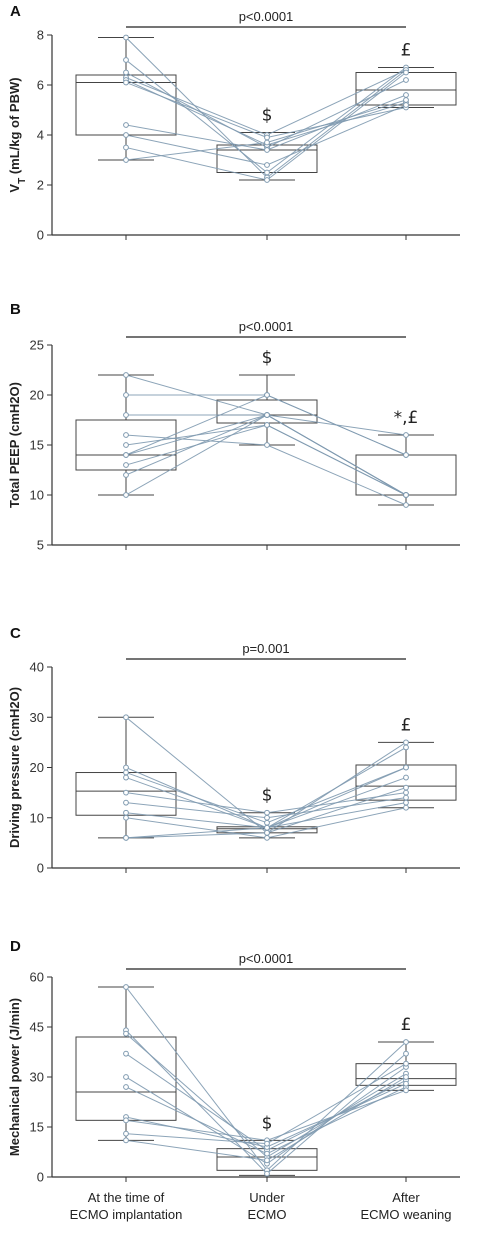  What do you see at coordinates (40, 185) in the screenshot?
I see `y-tick-label: 2` at bounding box center [40, 185].